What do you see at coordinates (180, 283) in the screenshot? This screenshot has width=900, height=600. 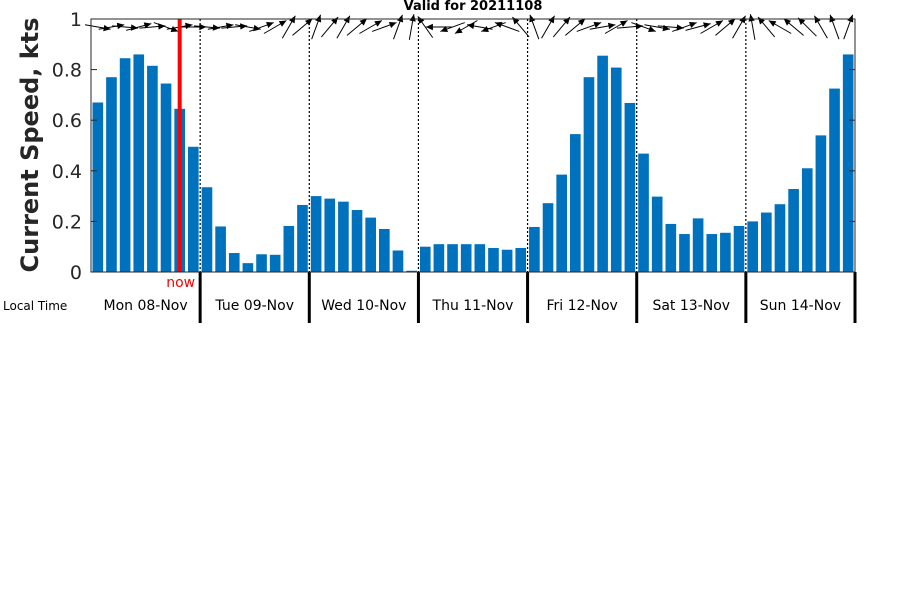 I see `now-label: now` at bounding box center [180, 283].